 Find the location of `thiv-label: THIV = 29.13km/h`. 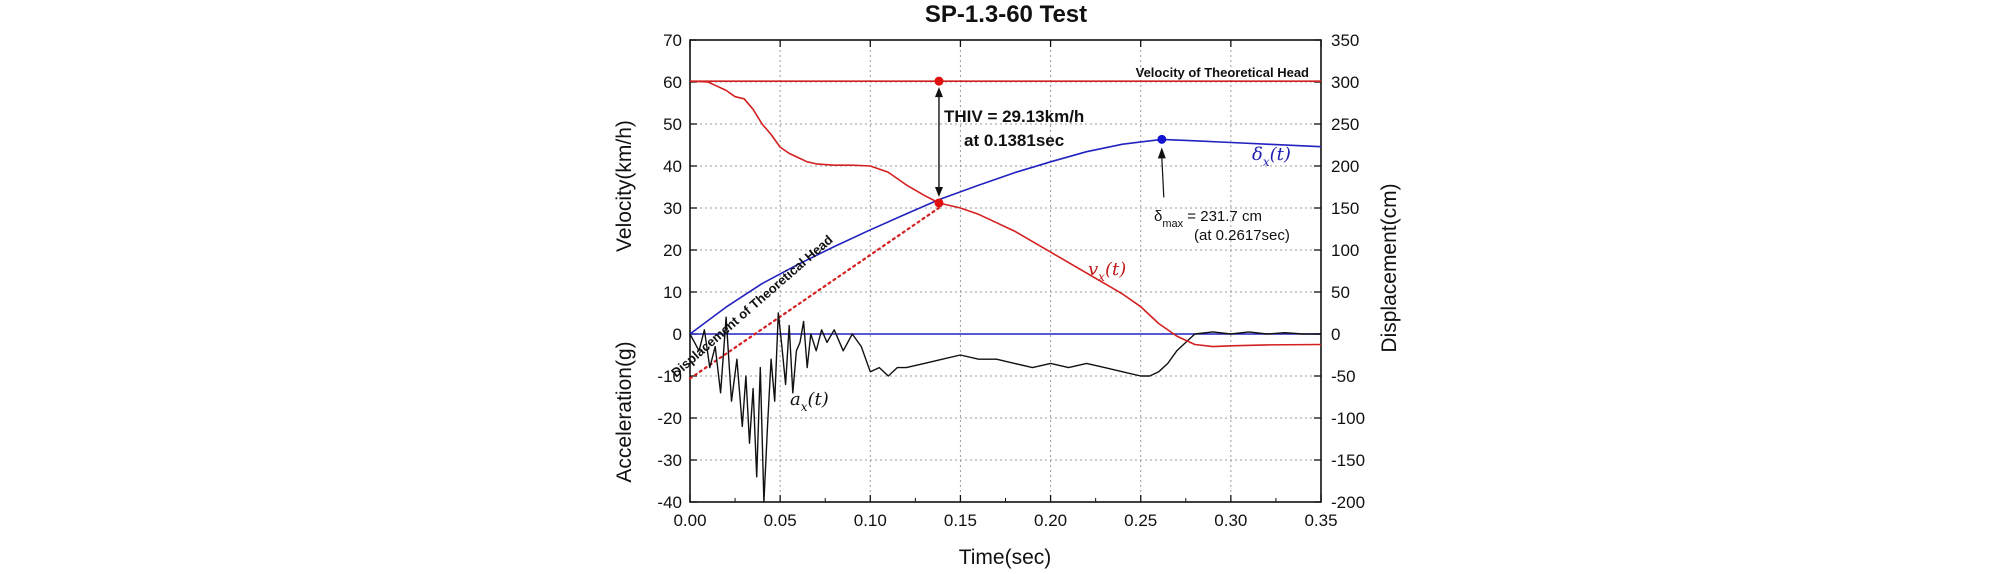

thiv-label: THIV = 29.13km/h is located at coordinates (1014, 116).